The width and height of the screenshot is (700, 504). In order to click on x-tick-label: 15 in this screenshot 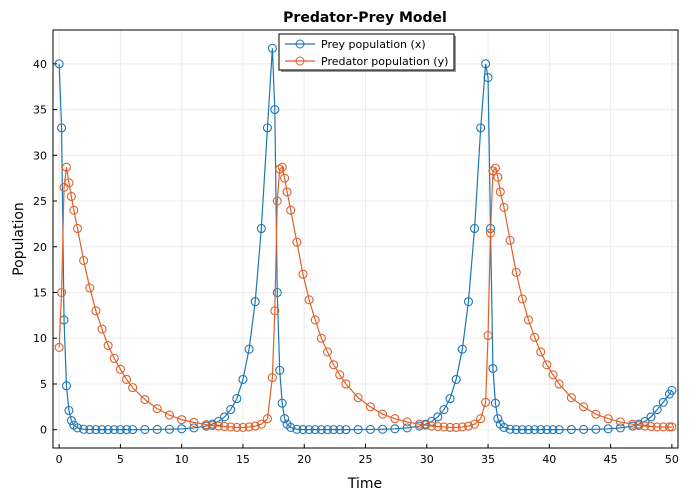, I will do `click(243, 459)`.